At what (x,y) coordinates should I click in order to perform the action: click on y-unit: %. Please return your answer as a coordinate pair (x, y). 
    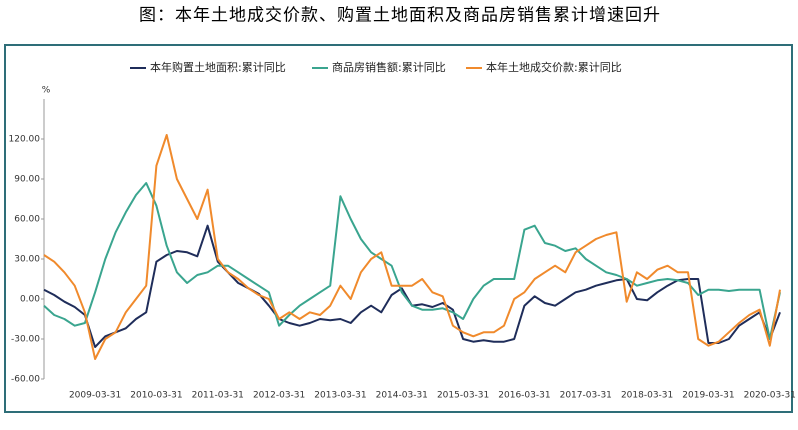
    Looking at the image, I should click on (46, 91).